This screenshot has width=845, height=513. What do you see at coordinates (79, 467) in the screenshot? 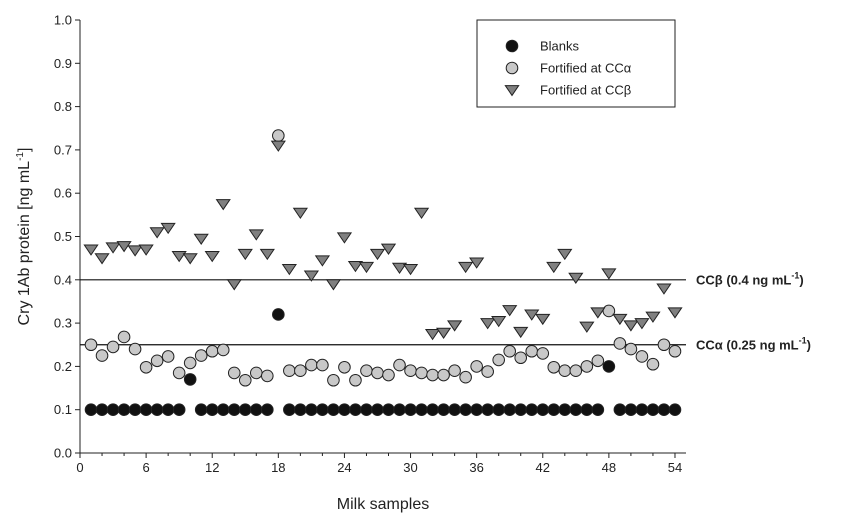
I see `x-tick-label: 0` at bounding box center [79, 467].